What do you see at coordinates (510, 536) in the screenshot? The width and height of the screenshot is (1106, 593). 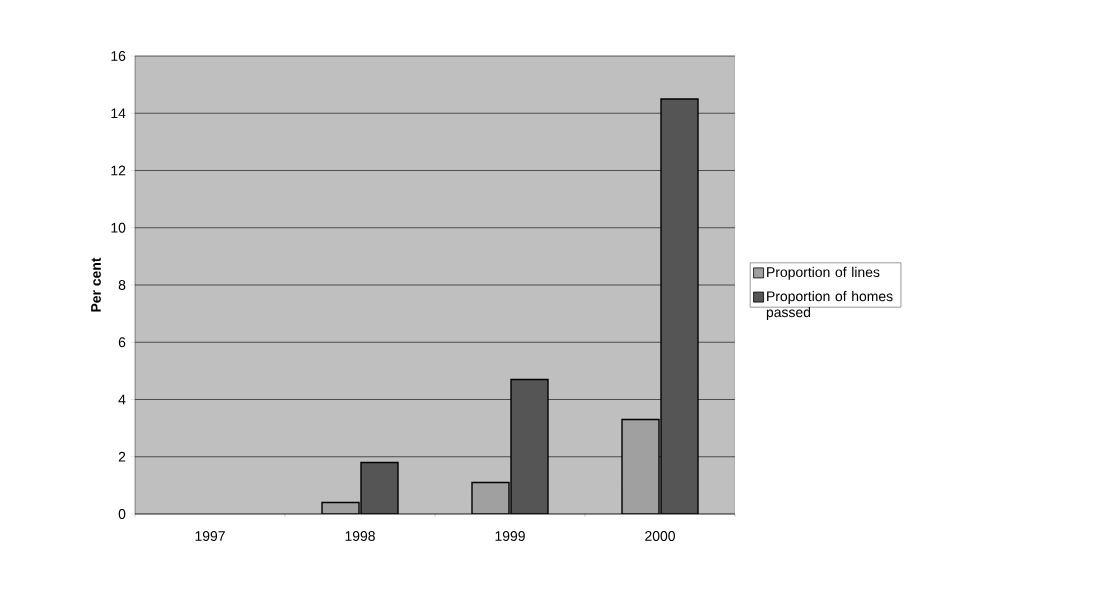 I see `x-tick-label: 1999` at bounding box center [510, 536].